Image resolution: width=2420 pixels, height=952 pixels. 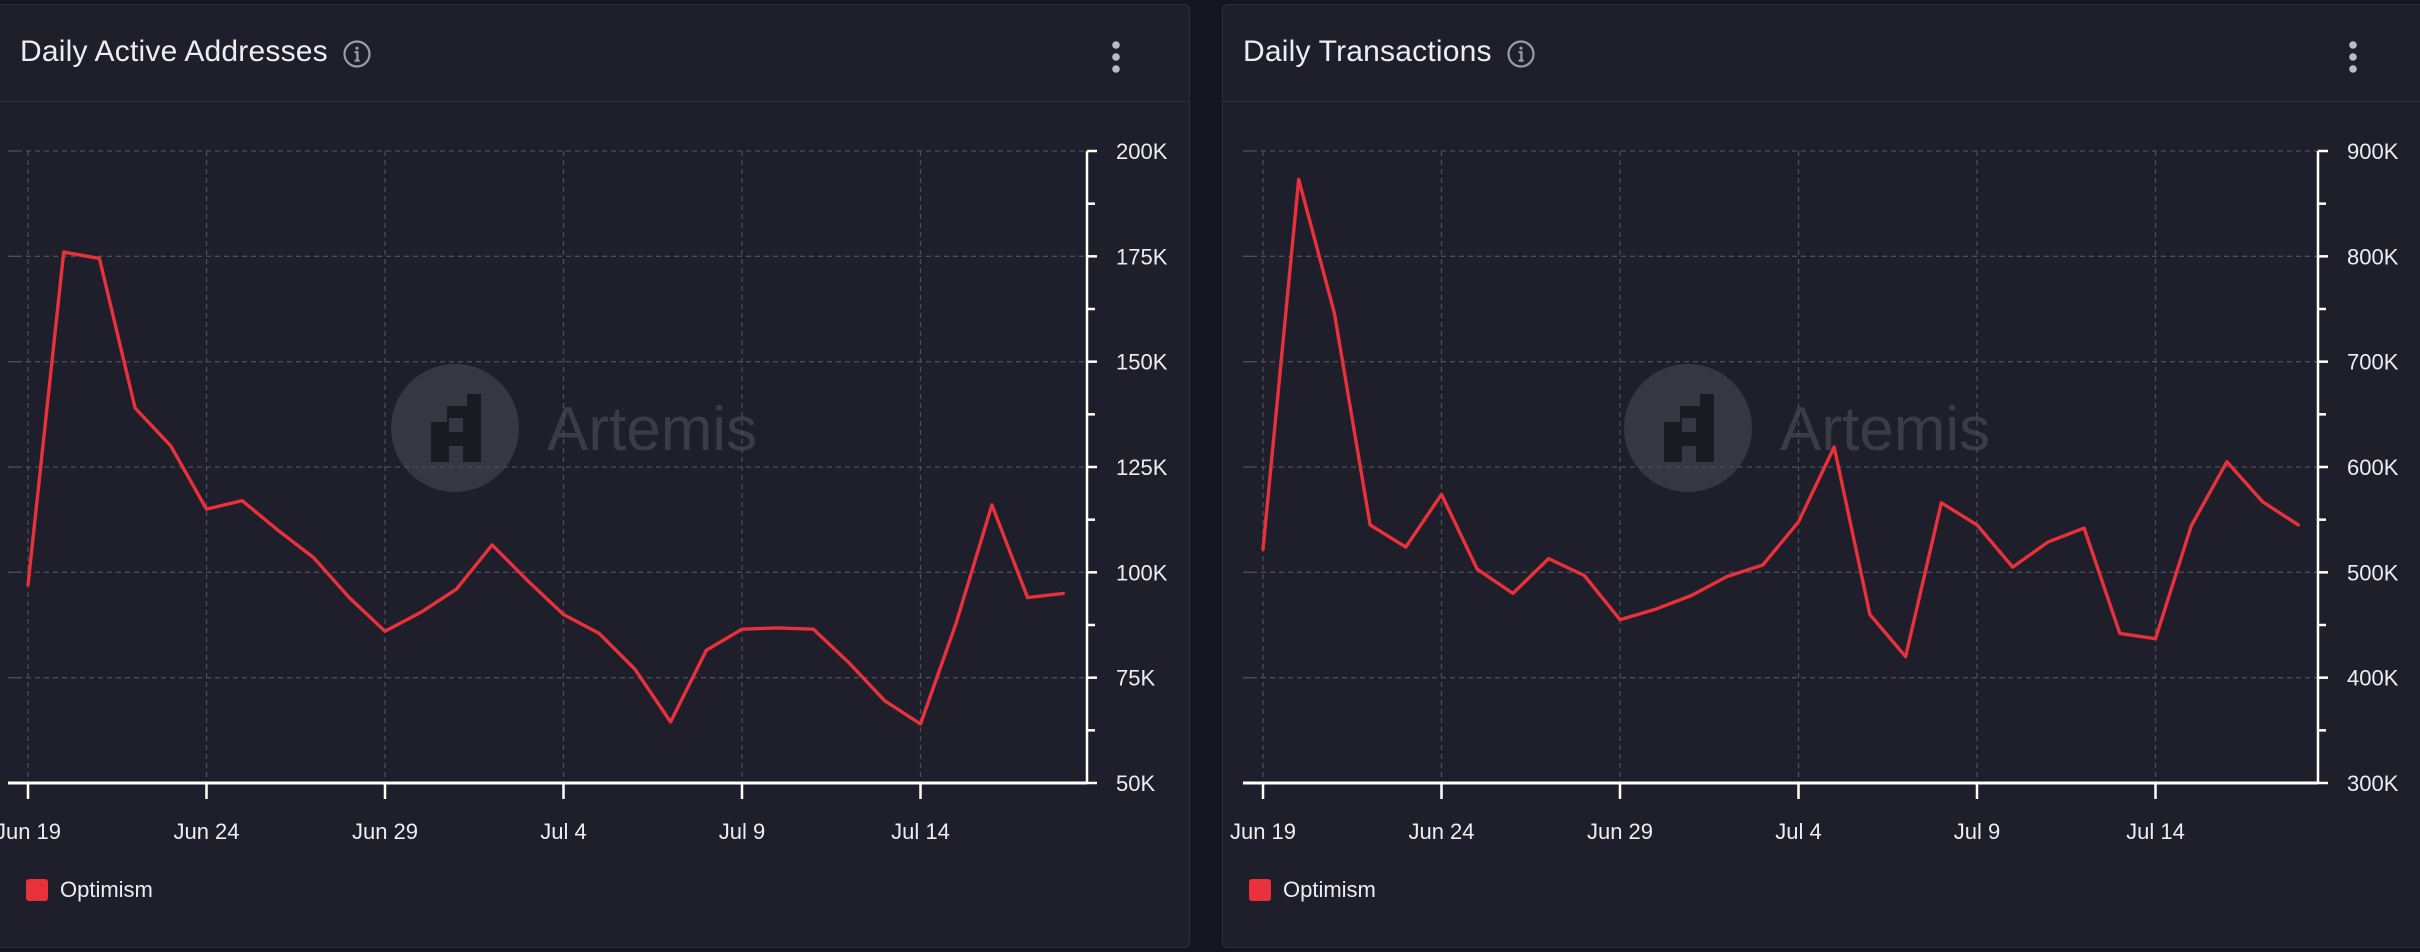 What do you see at coordinates (1206, 476) in the screenshot?
I see `panel-gutter` at bounding box center [1206, 476].